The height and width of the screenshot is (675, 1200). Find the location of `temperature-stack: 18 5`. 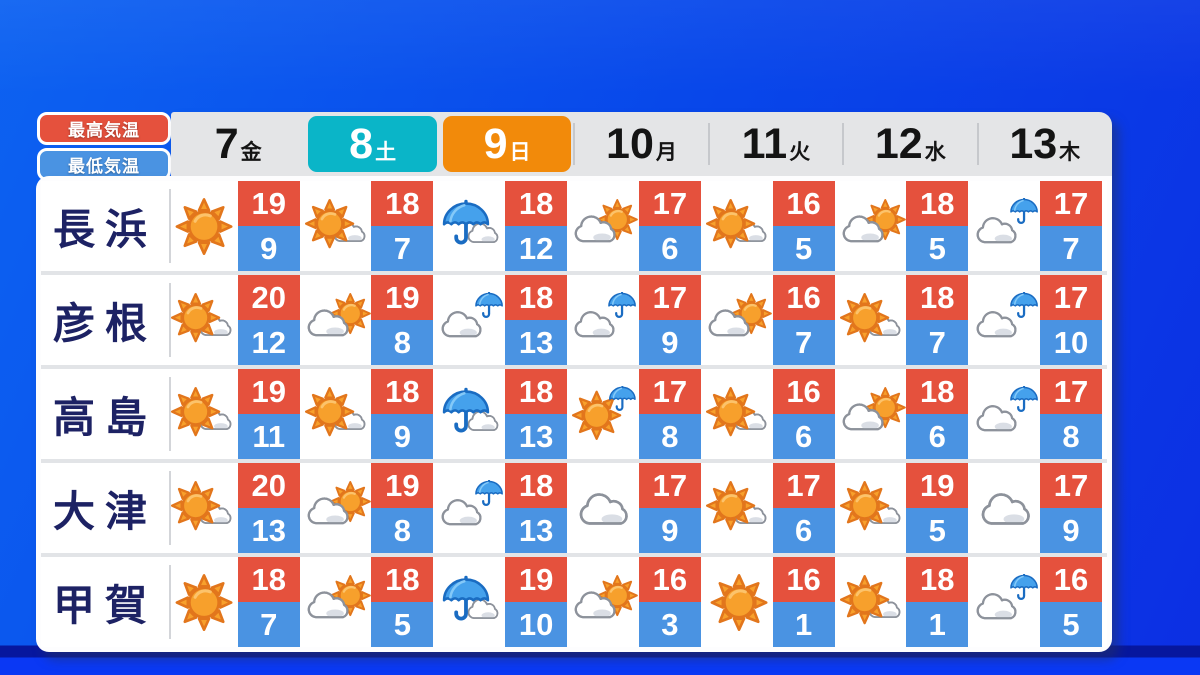

temperature-stack: 18 5 is located at coordinates (937, 226).